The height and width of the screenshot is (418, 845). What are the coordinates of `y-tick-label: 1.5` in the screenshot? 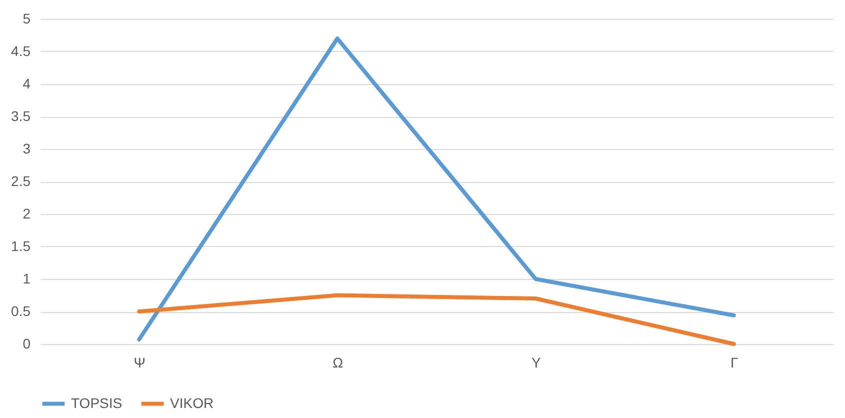 It's located at (21, 246).